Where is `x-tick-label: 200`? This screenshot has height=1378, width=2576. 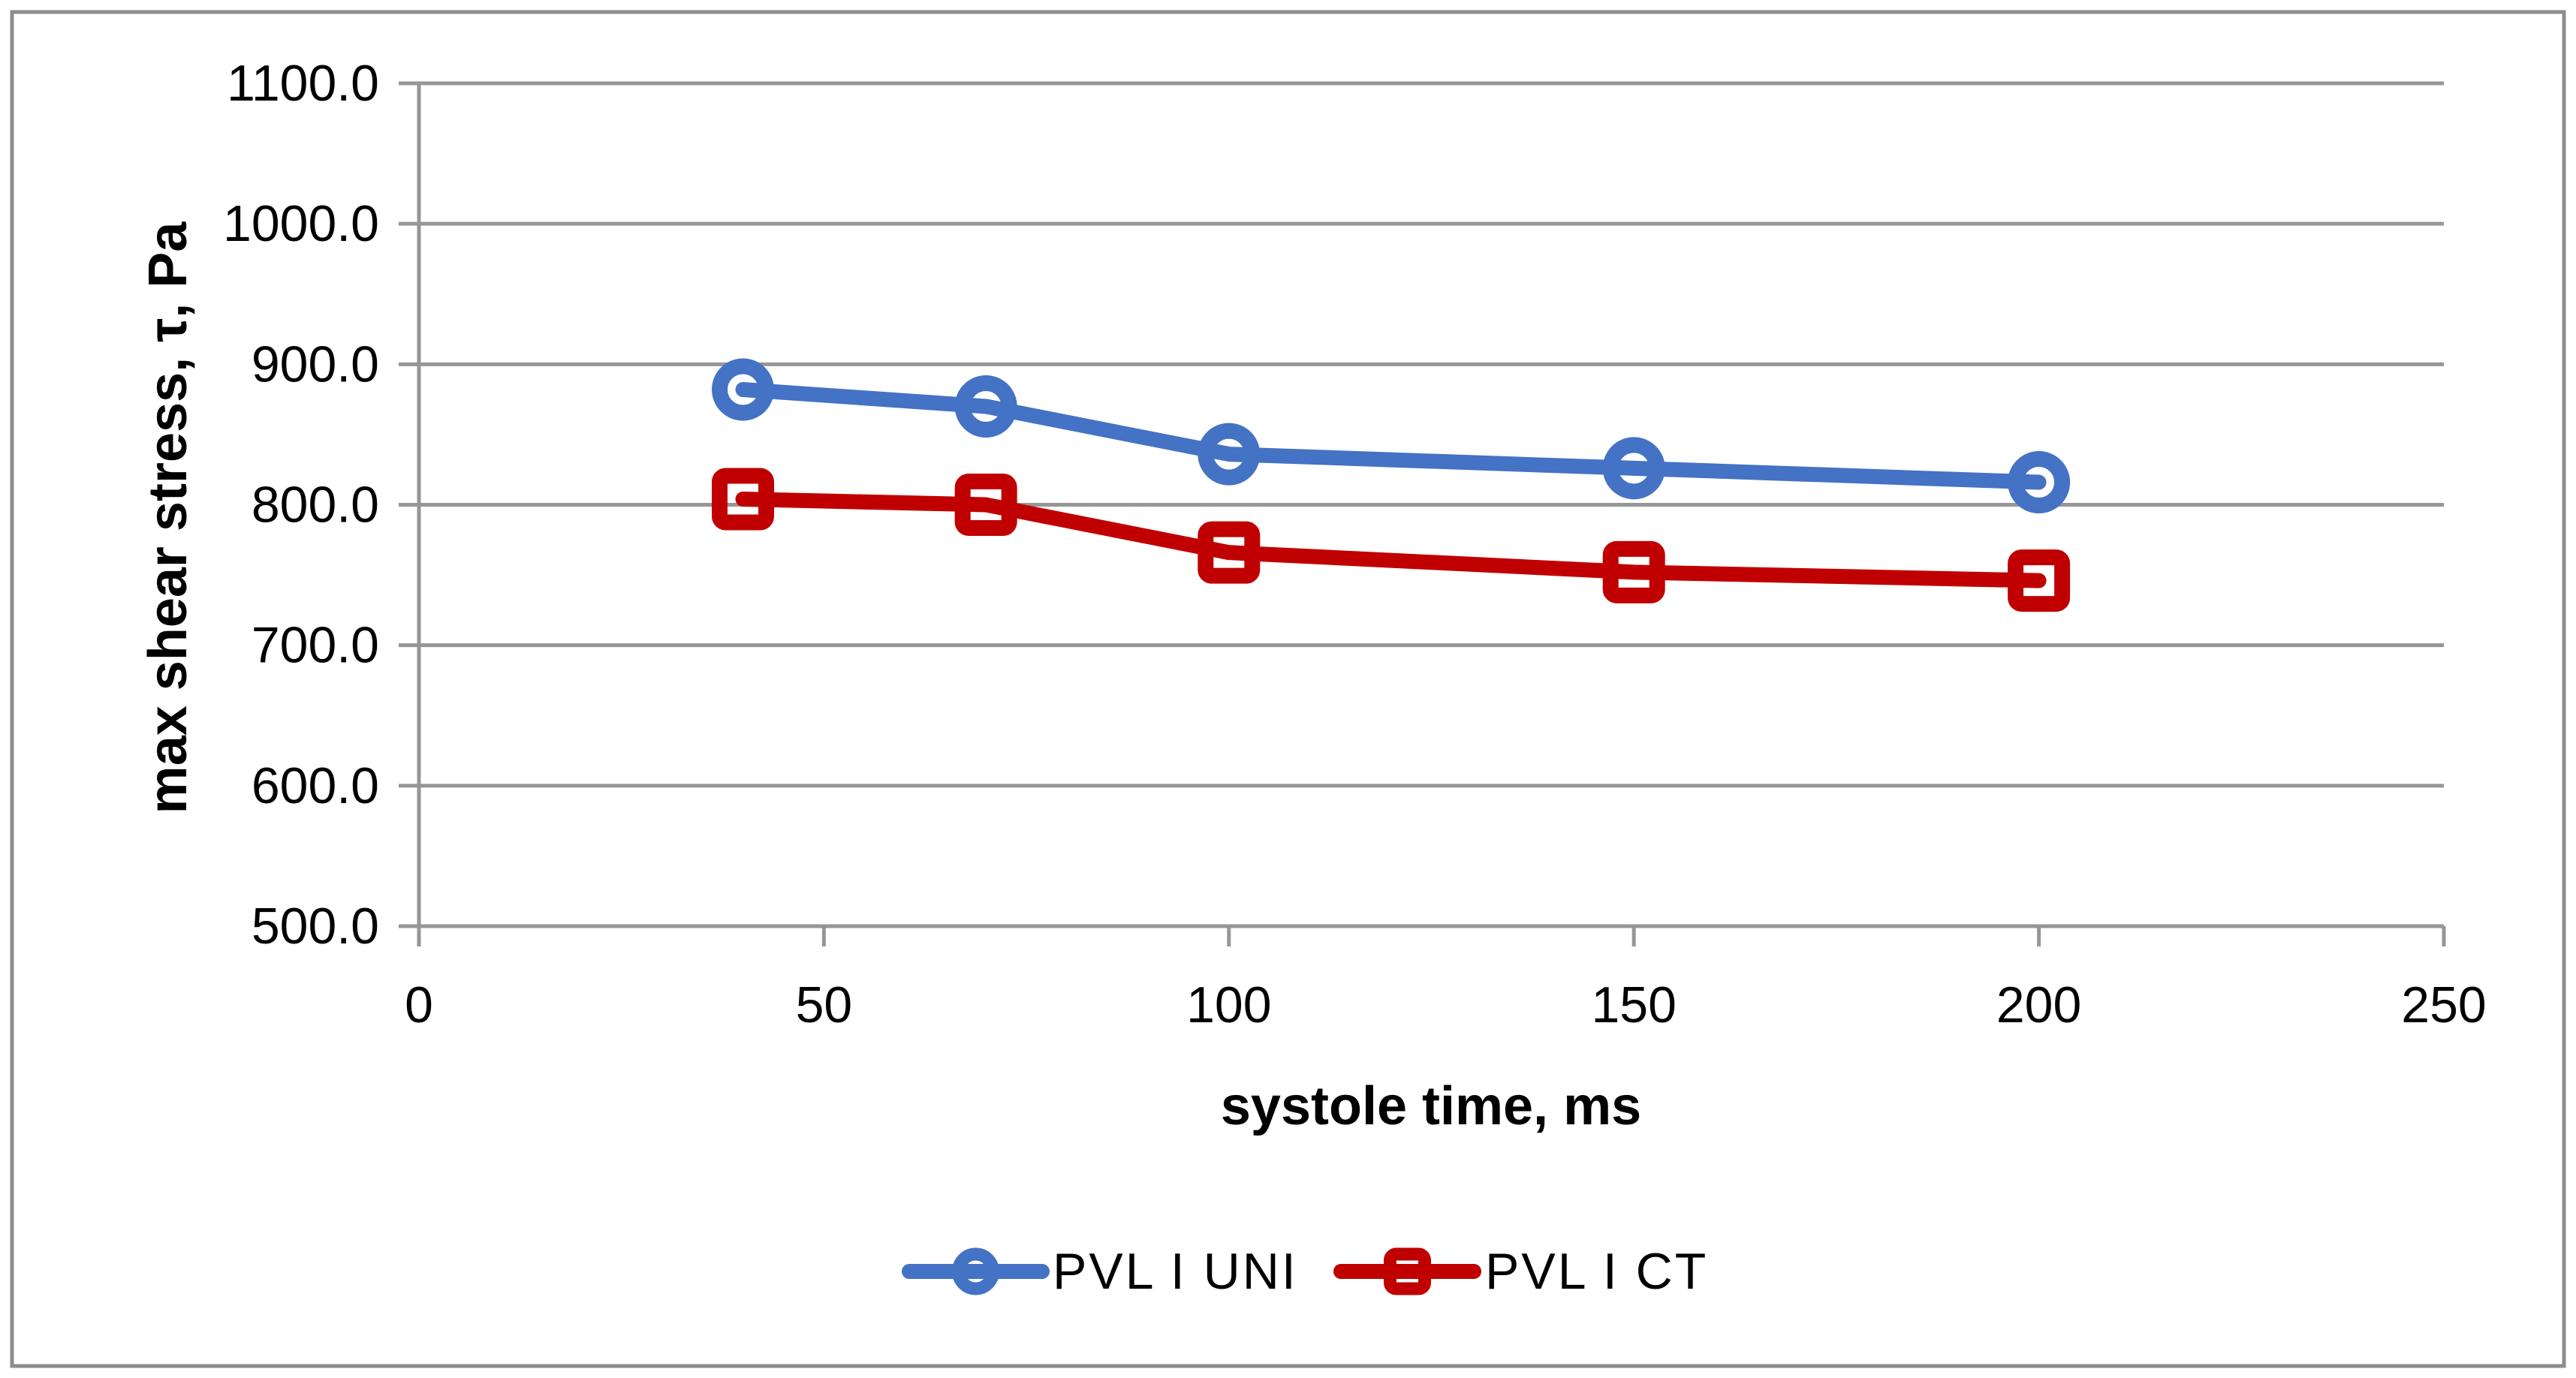 x-tick-label: 200 is located at coordinates (2038, 1005).